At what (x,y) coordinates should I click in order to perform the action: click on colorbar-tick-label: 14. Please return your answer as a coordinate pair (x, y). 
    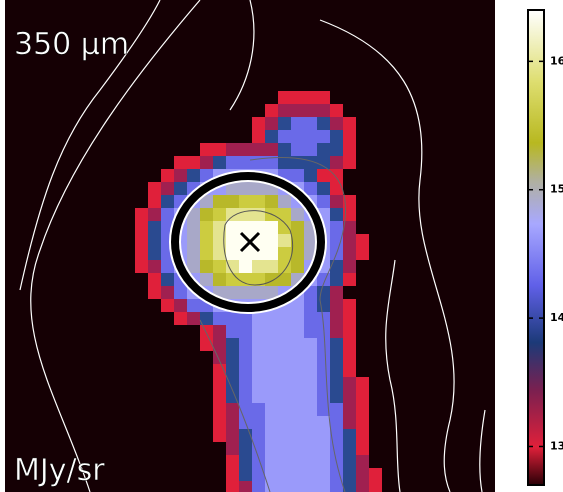
    Looking at the image, I should click on (556, 317).